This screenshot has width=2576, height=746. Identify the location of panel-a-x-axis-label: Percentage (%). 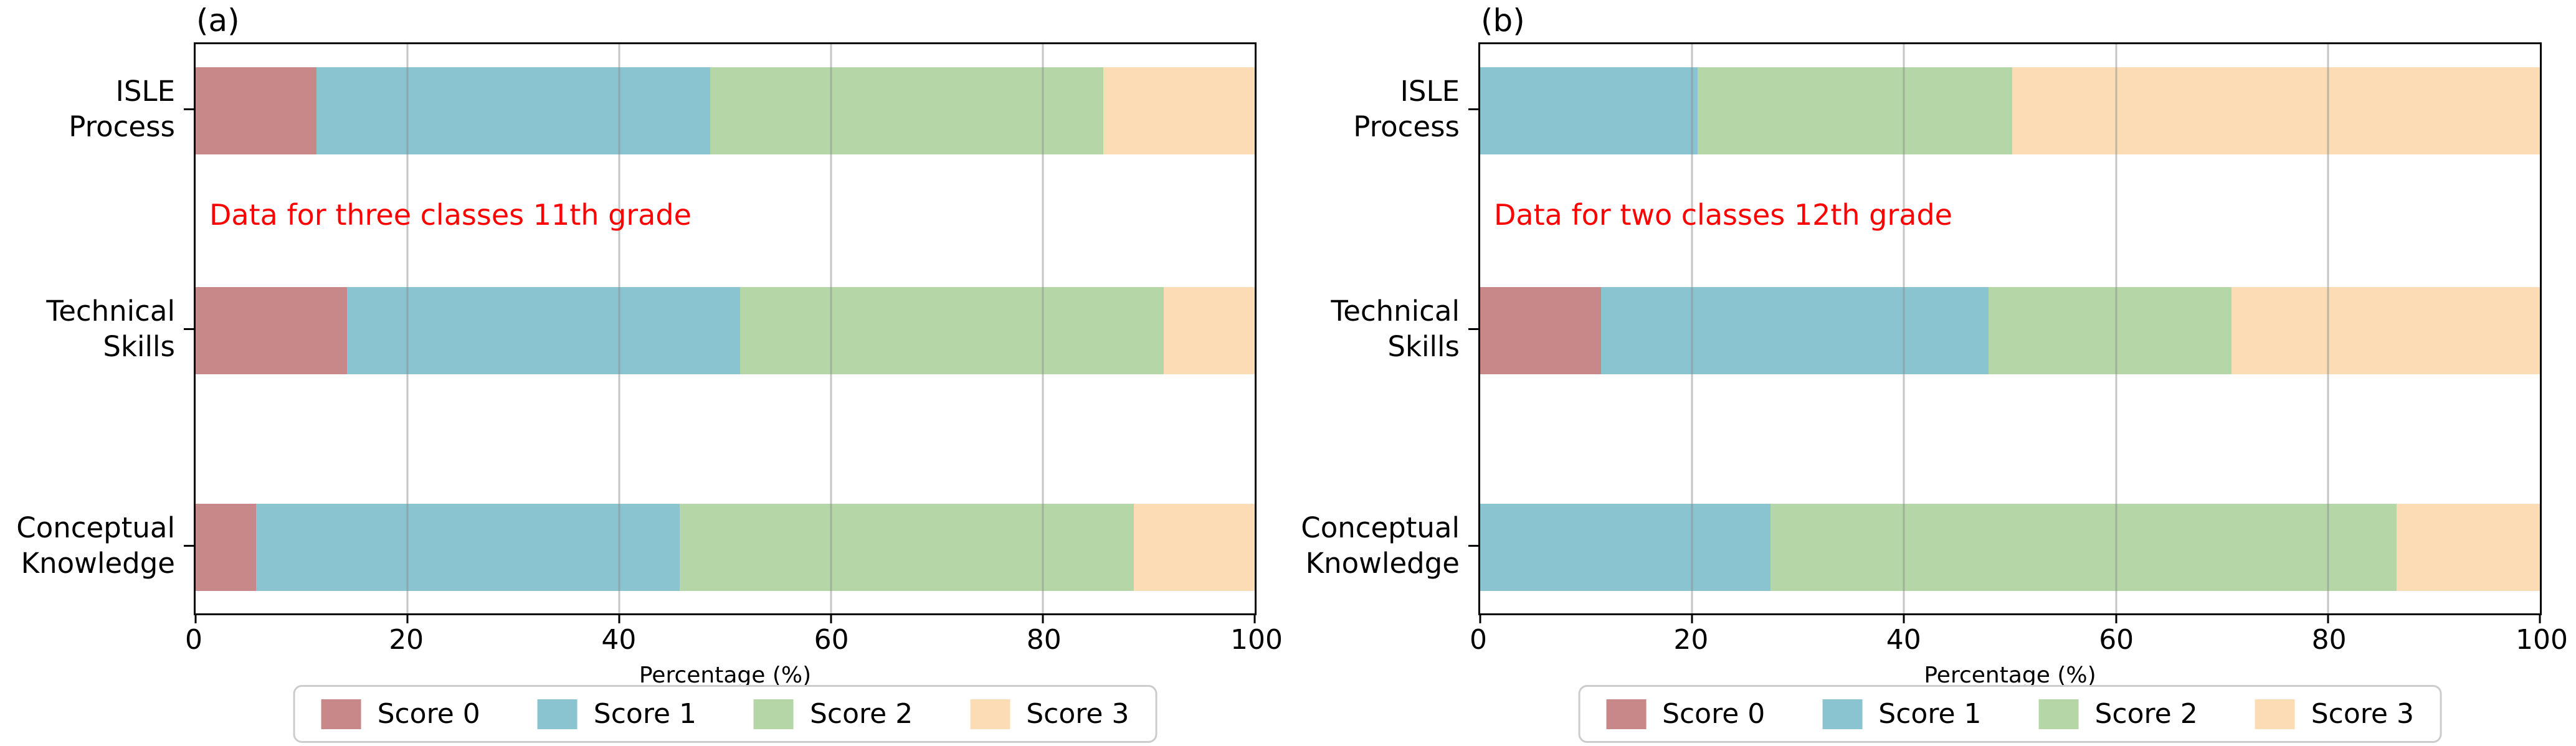
(725, 675).